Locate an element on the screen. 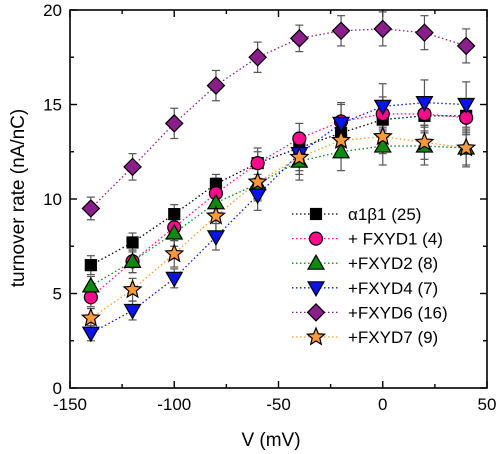 The image size is (500, 454). y-tick-label: 15 is located at coordinates (52, 105).